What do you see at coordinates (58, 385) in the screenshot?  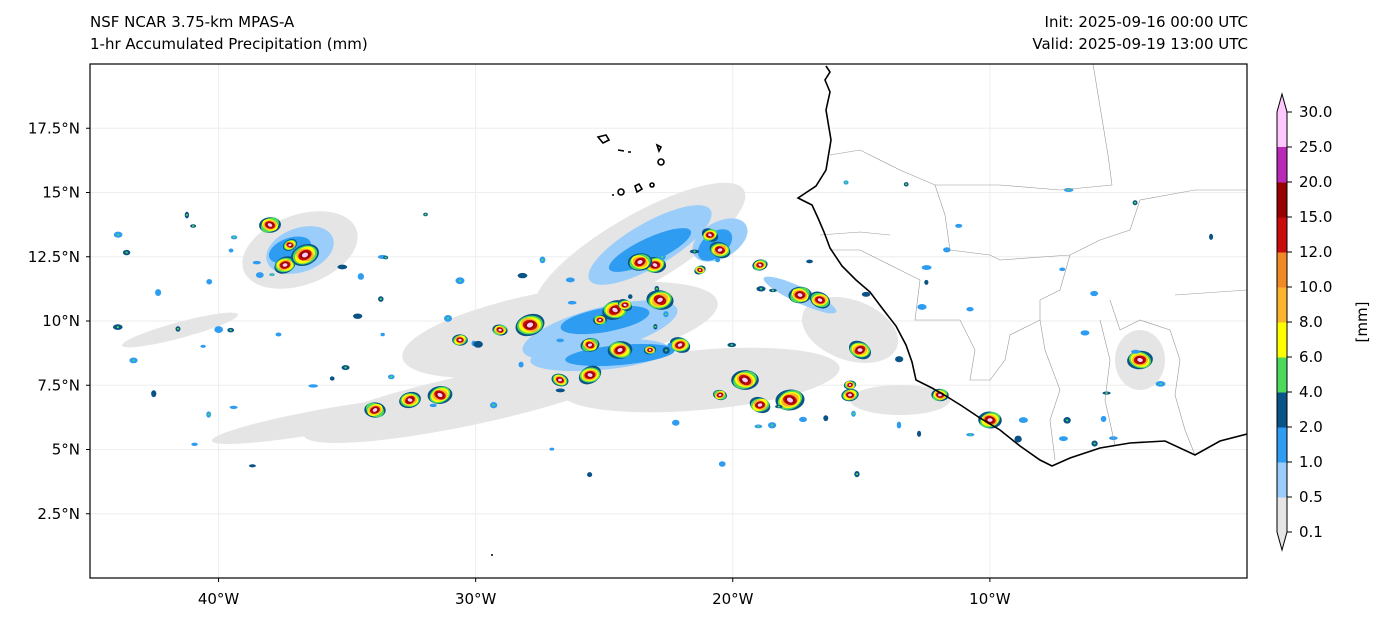 I see `lat-tick-label: 7.5°N` at bounding box center [58, 385].